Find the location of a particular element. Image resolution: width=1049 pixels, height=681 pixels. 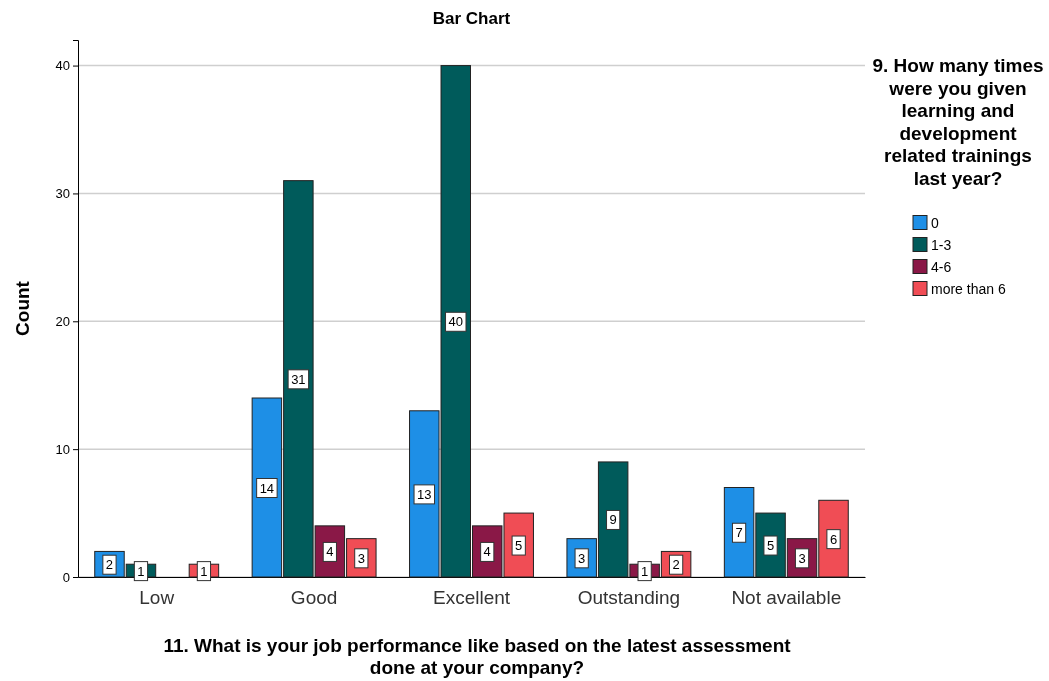

y-tick-label: 20 is located at coordinates (62, 321).